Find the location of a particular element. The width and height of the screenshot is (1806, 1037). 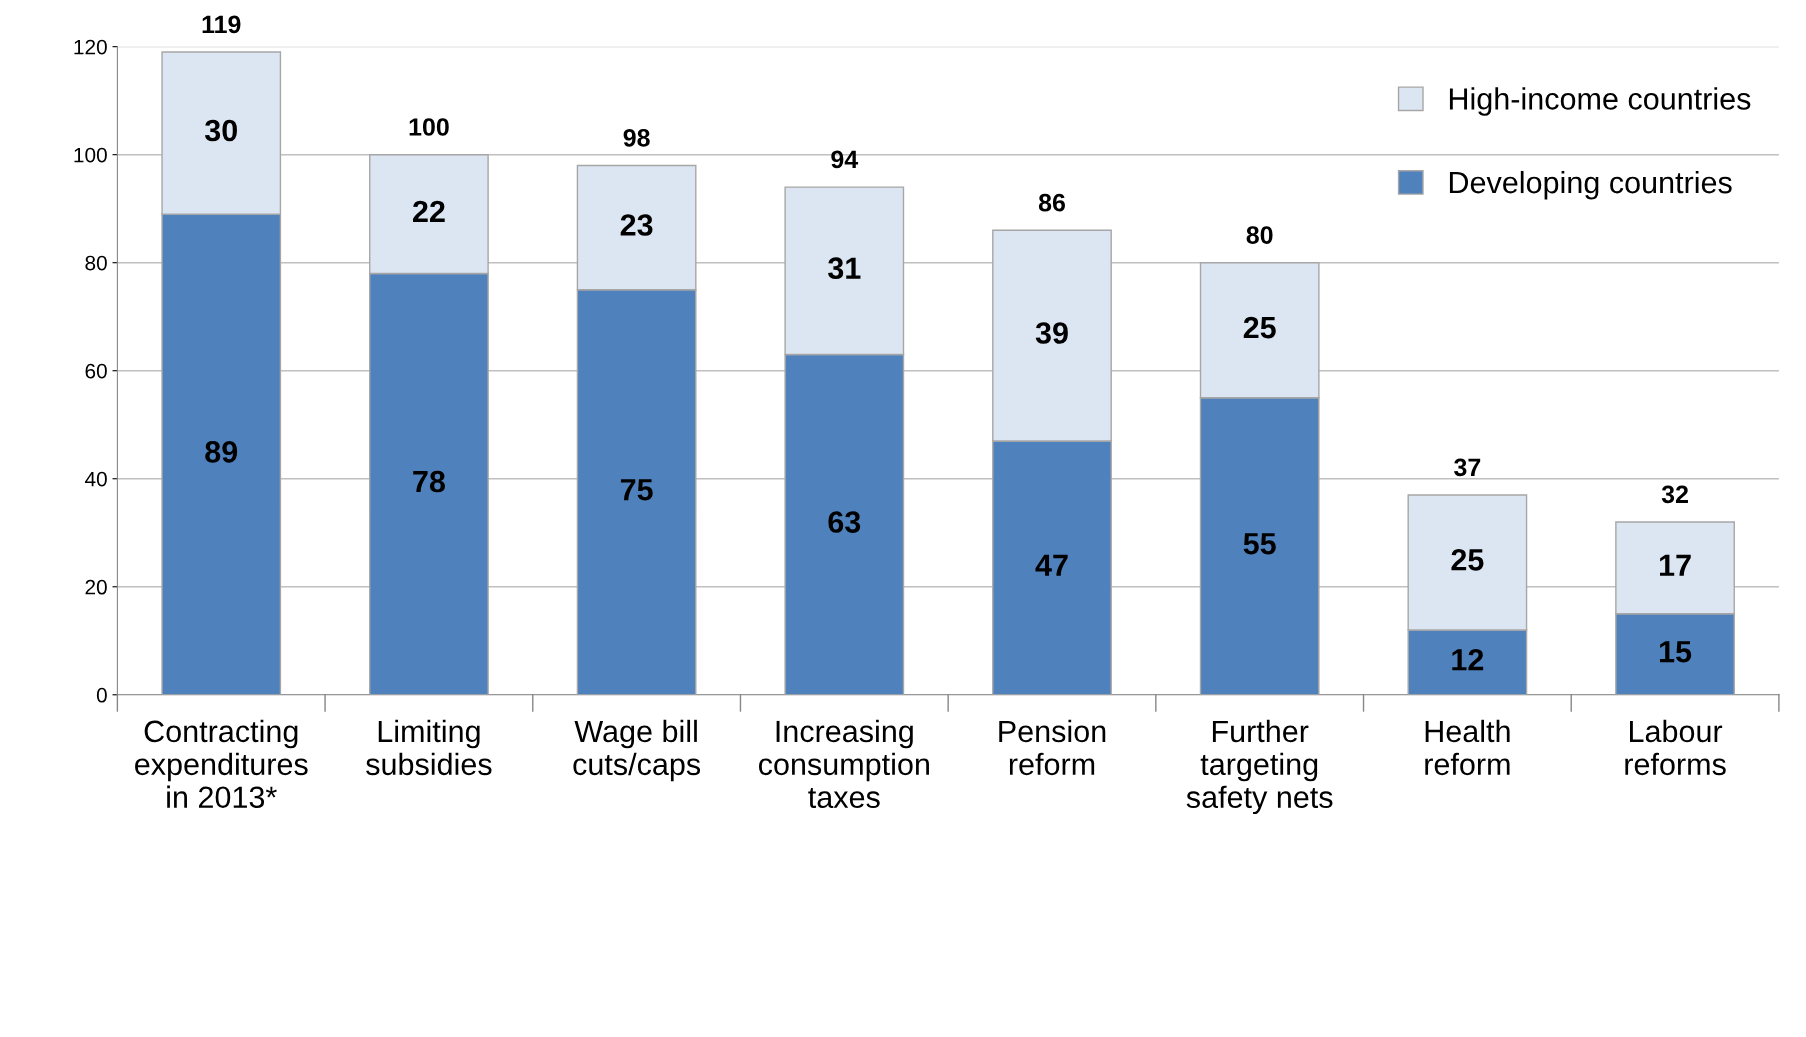

data-label: 75 is located at coordinates (636, 490).